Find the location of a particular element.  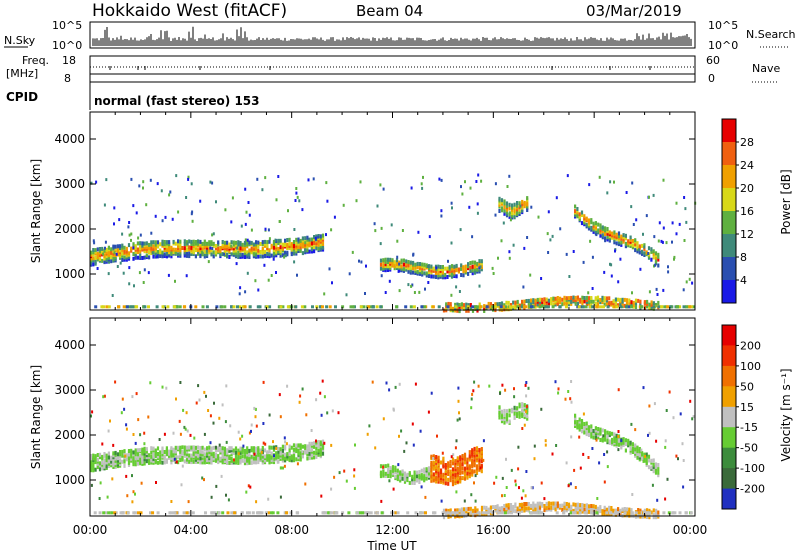

colorbar-segment is located at coordinates (729, 154).